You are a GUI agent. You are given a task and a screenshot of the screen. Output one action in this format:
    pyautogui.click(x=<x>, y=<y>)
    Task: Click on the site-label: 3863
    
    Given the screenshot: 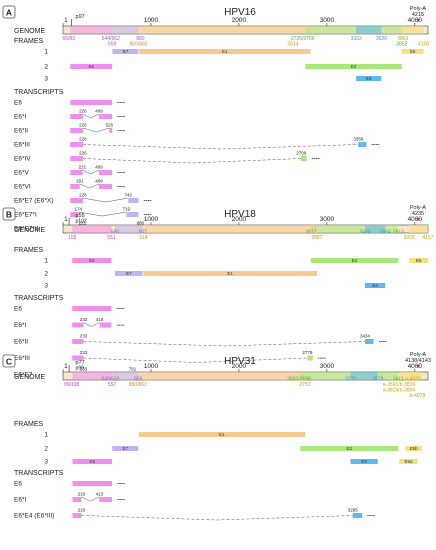 What is the action you would take?
    pyautogui.click(x=402, y=39)
    